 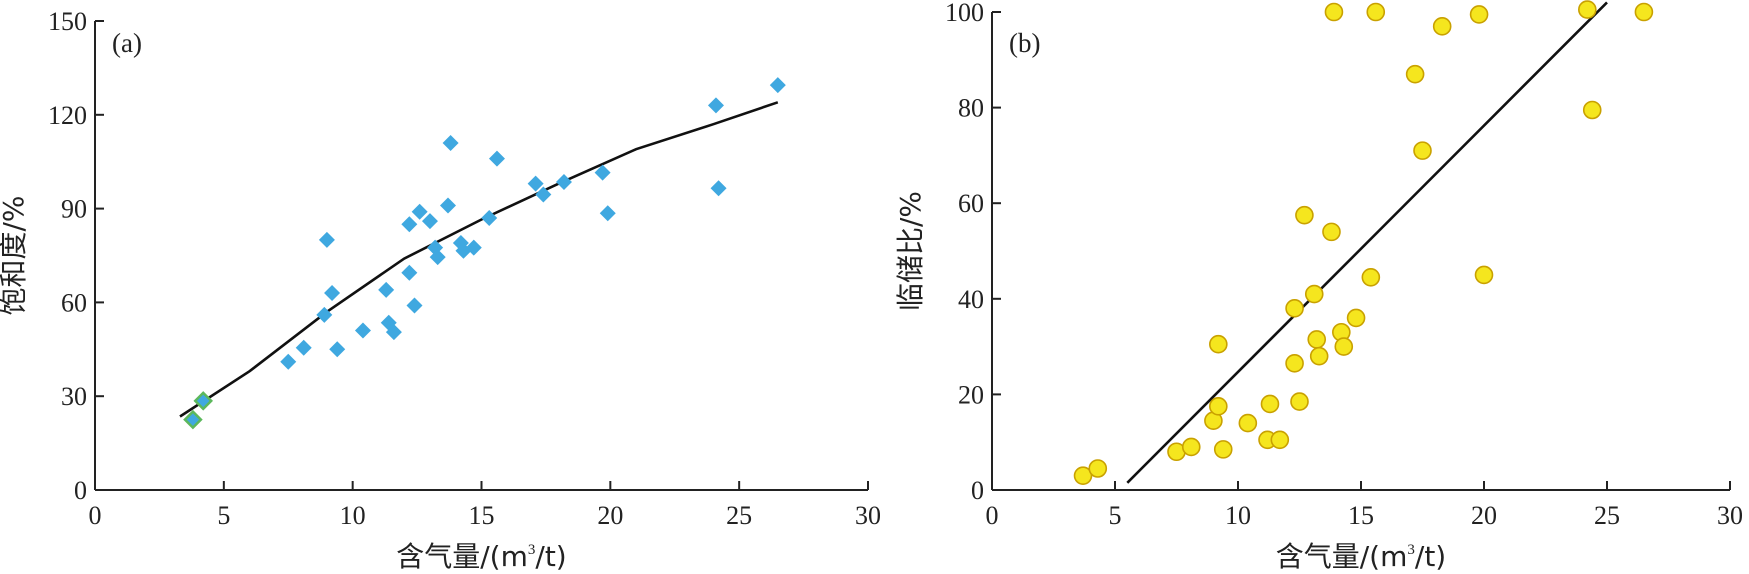 I want to click on y-tick-label: 120, so click(x=67, y=115).